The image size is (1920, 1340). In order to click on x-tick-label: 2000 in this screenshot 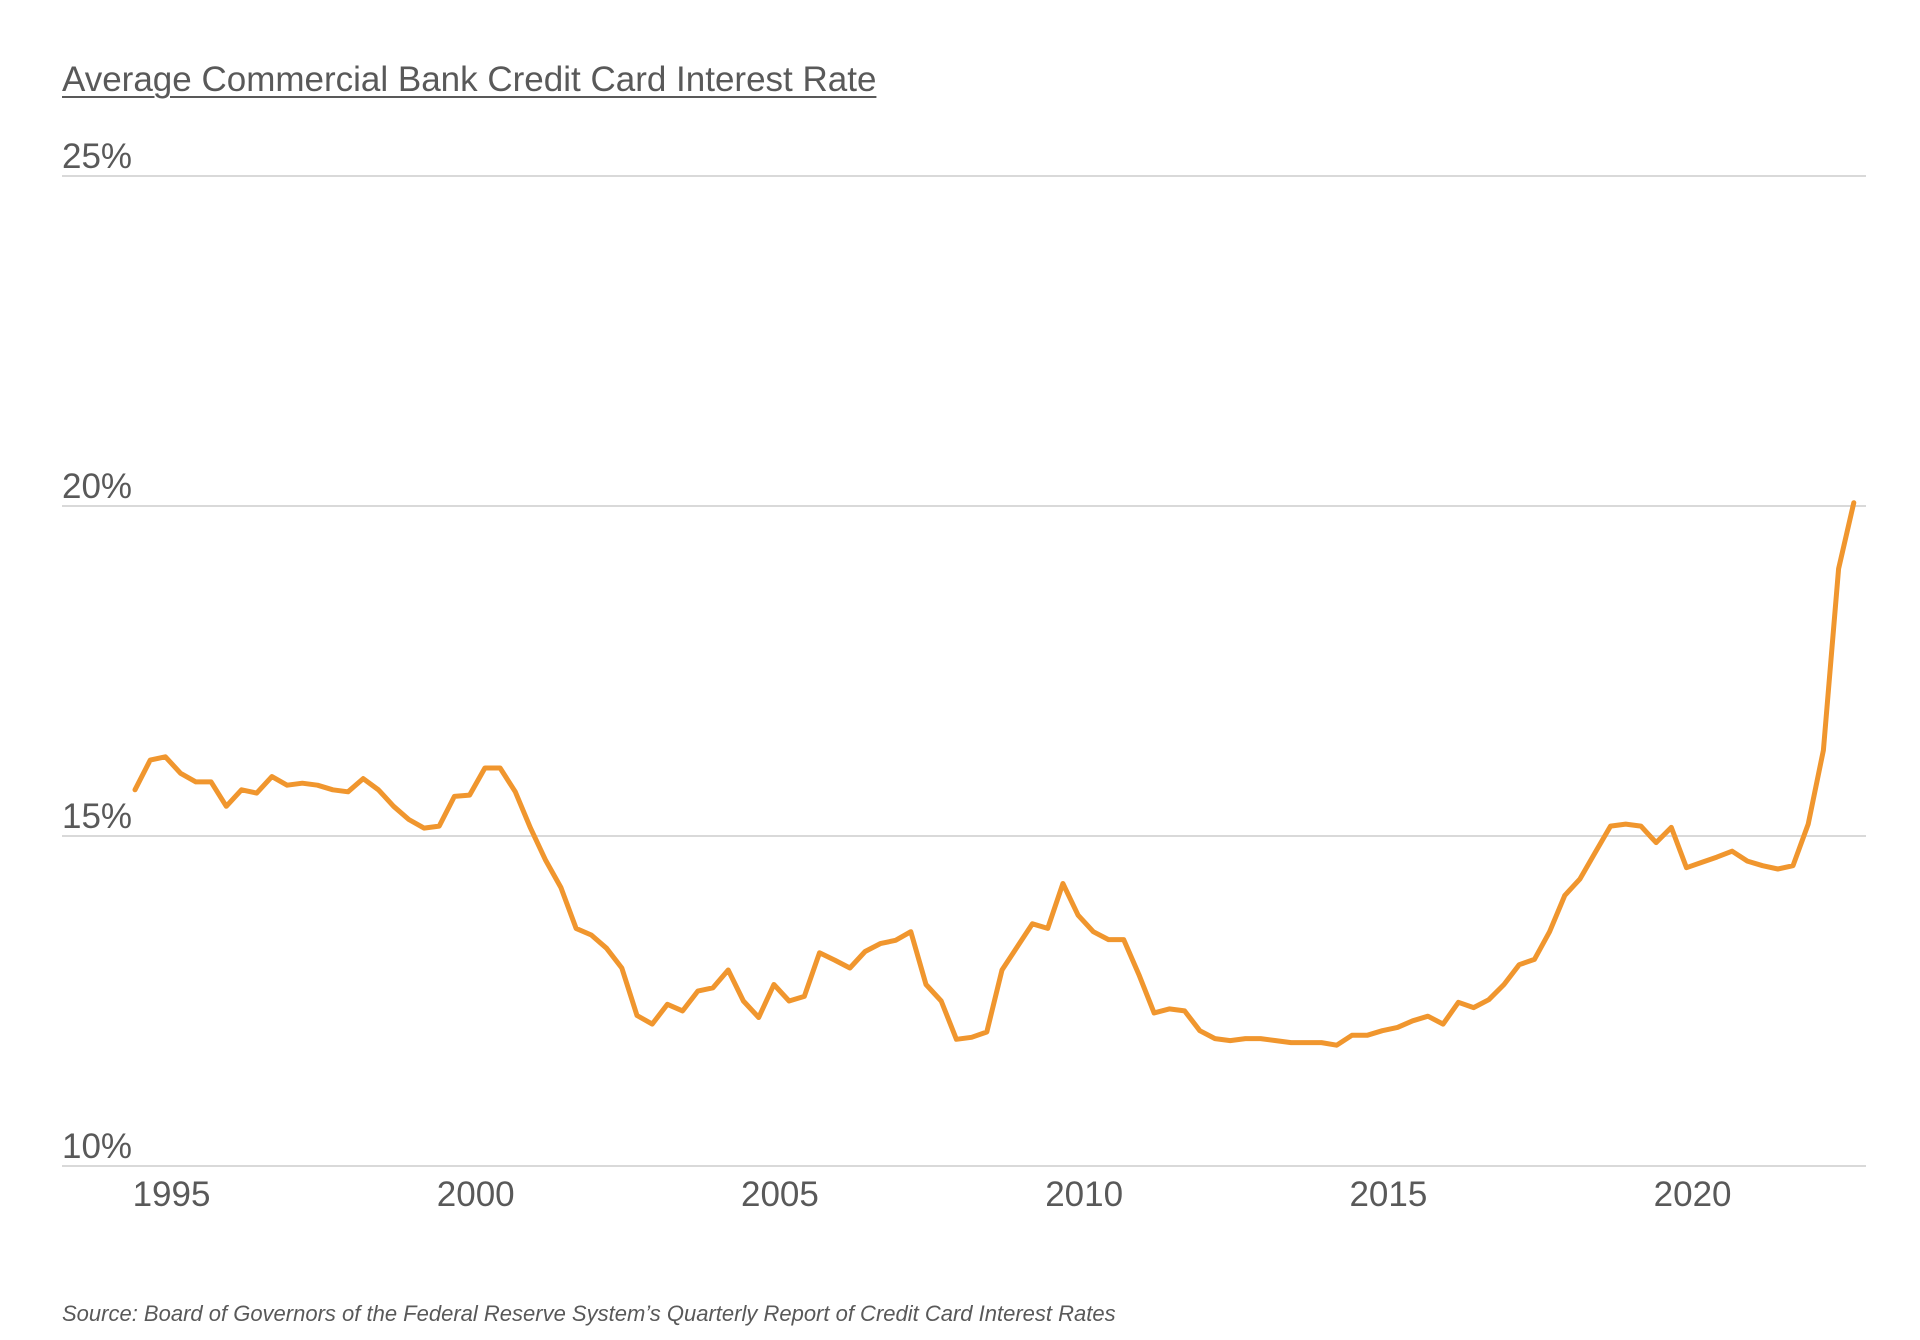, I will do `click(476, 1194)`.